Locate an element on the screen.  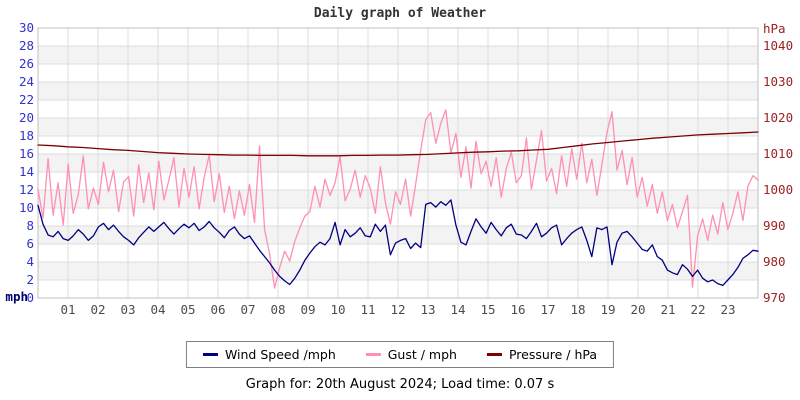
page-title: Daily graph of Weather is located at coordinates (400, 13).